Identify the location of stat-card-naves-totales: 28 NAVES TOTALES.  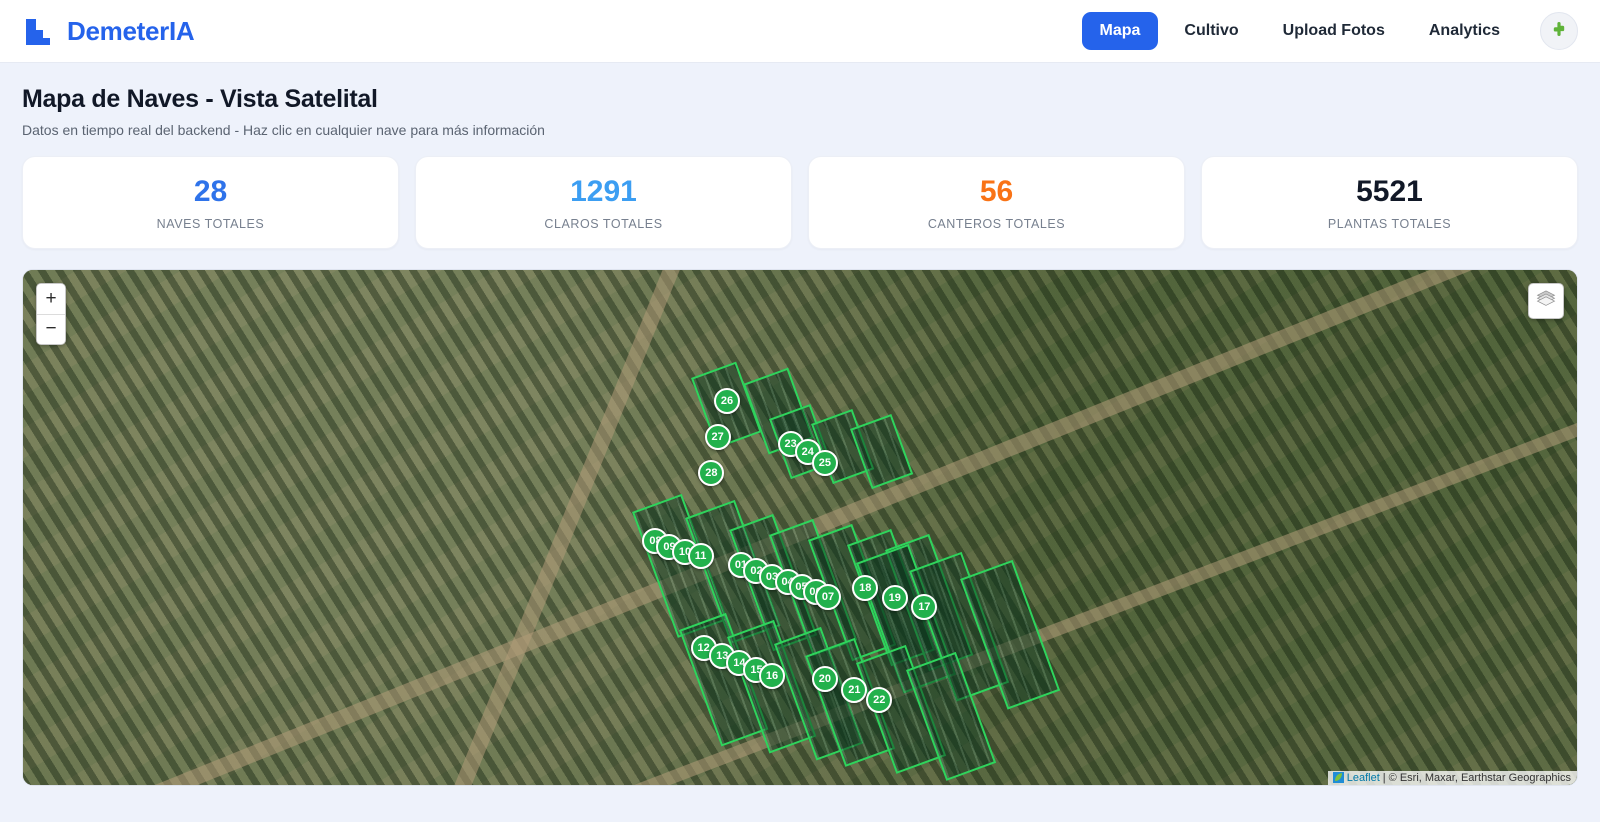
(210, 202).